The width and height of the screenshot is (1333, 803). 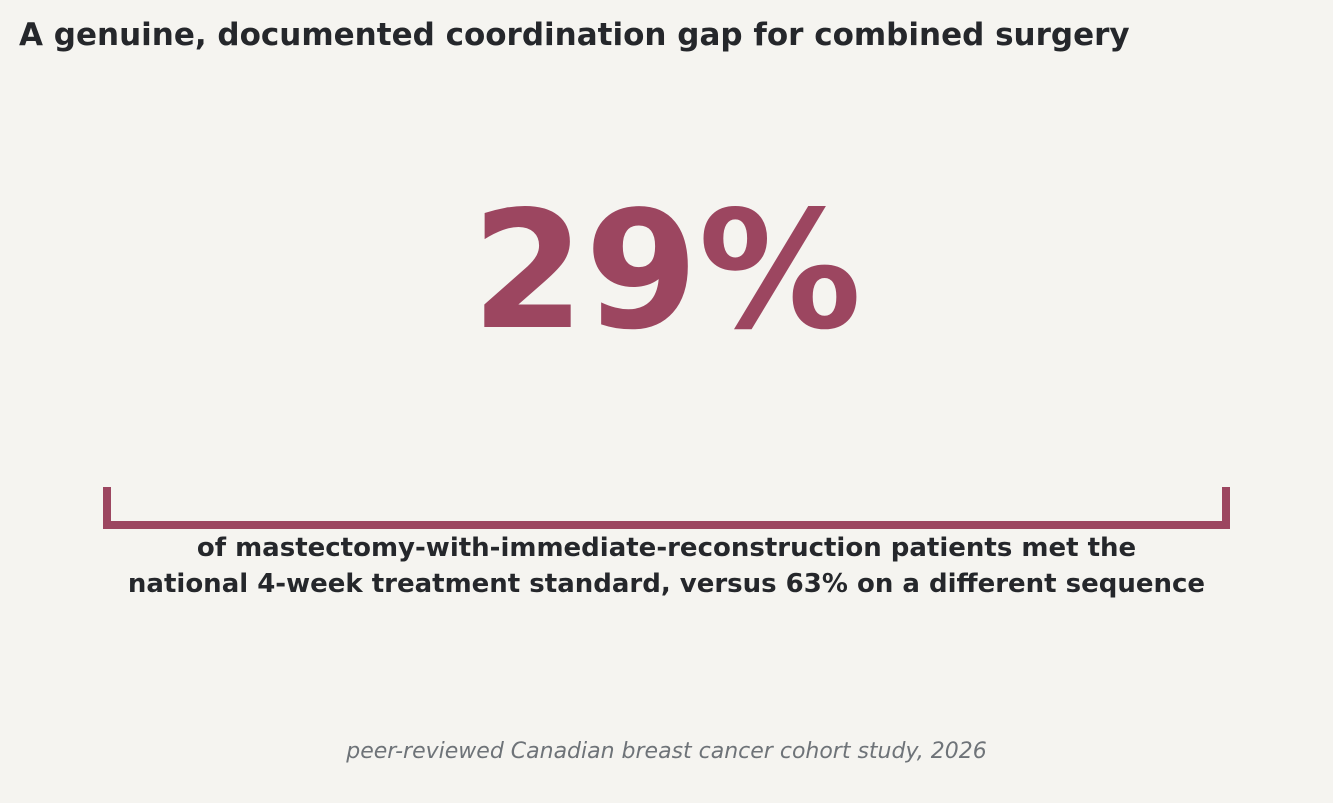 I want to click on bracket-bar, so click(x=666, y=525).